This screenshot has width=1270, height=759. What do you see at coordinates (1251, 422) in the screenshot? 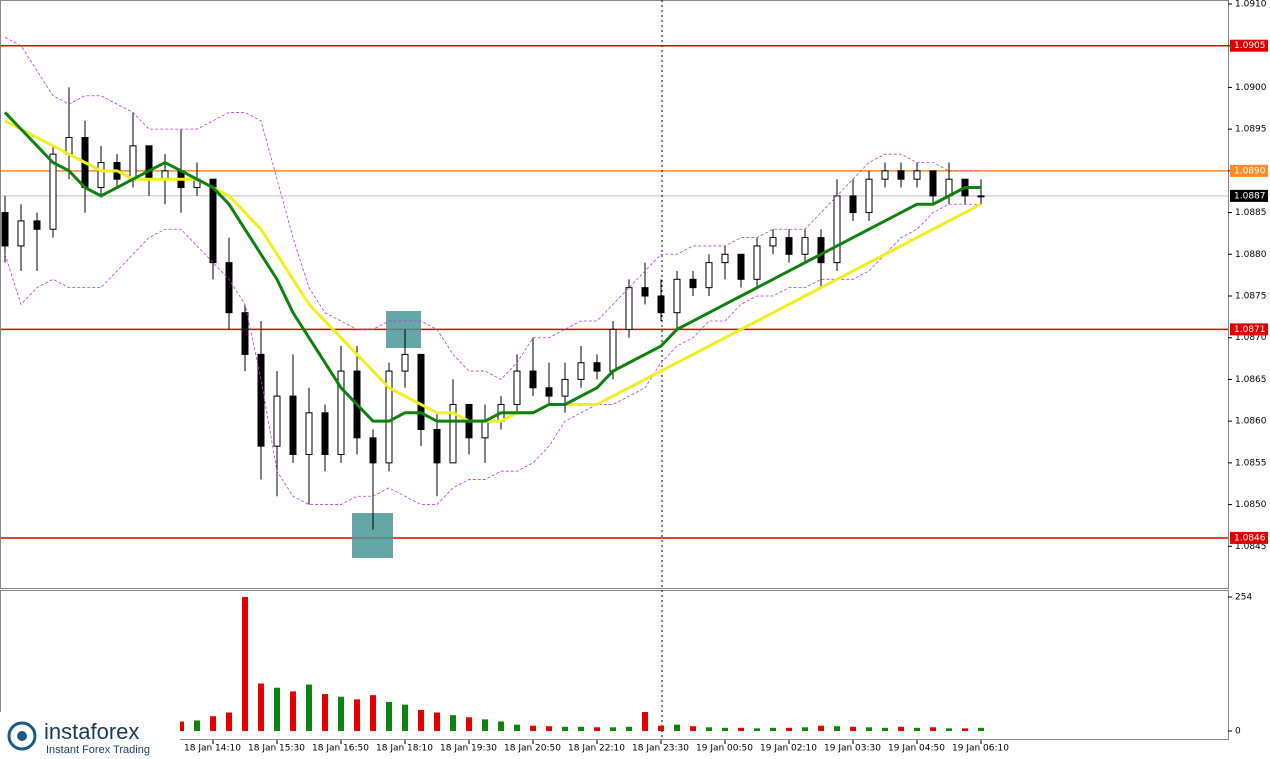
I see `y-tick-label: 1.0860` at bounding box center [1251, 422].